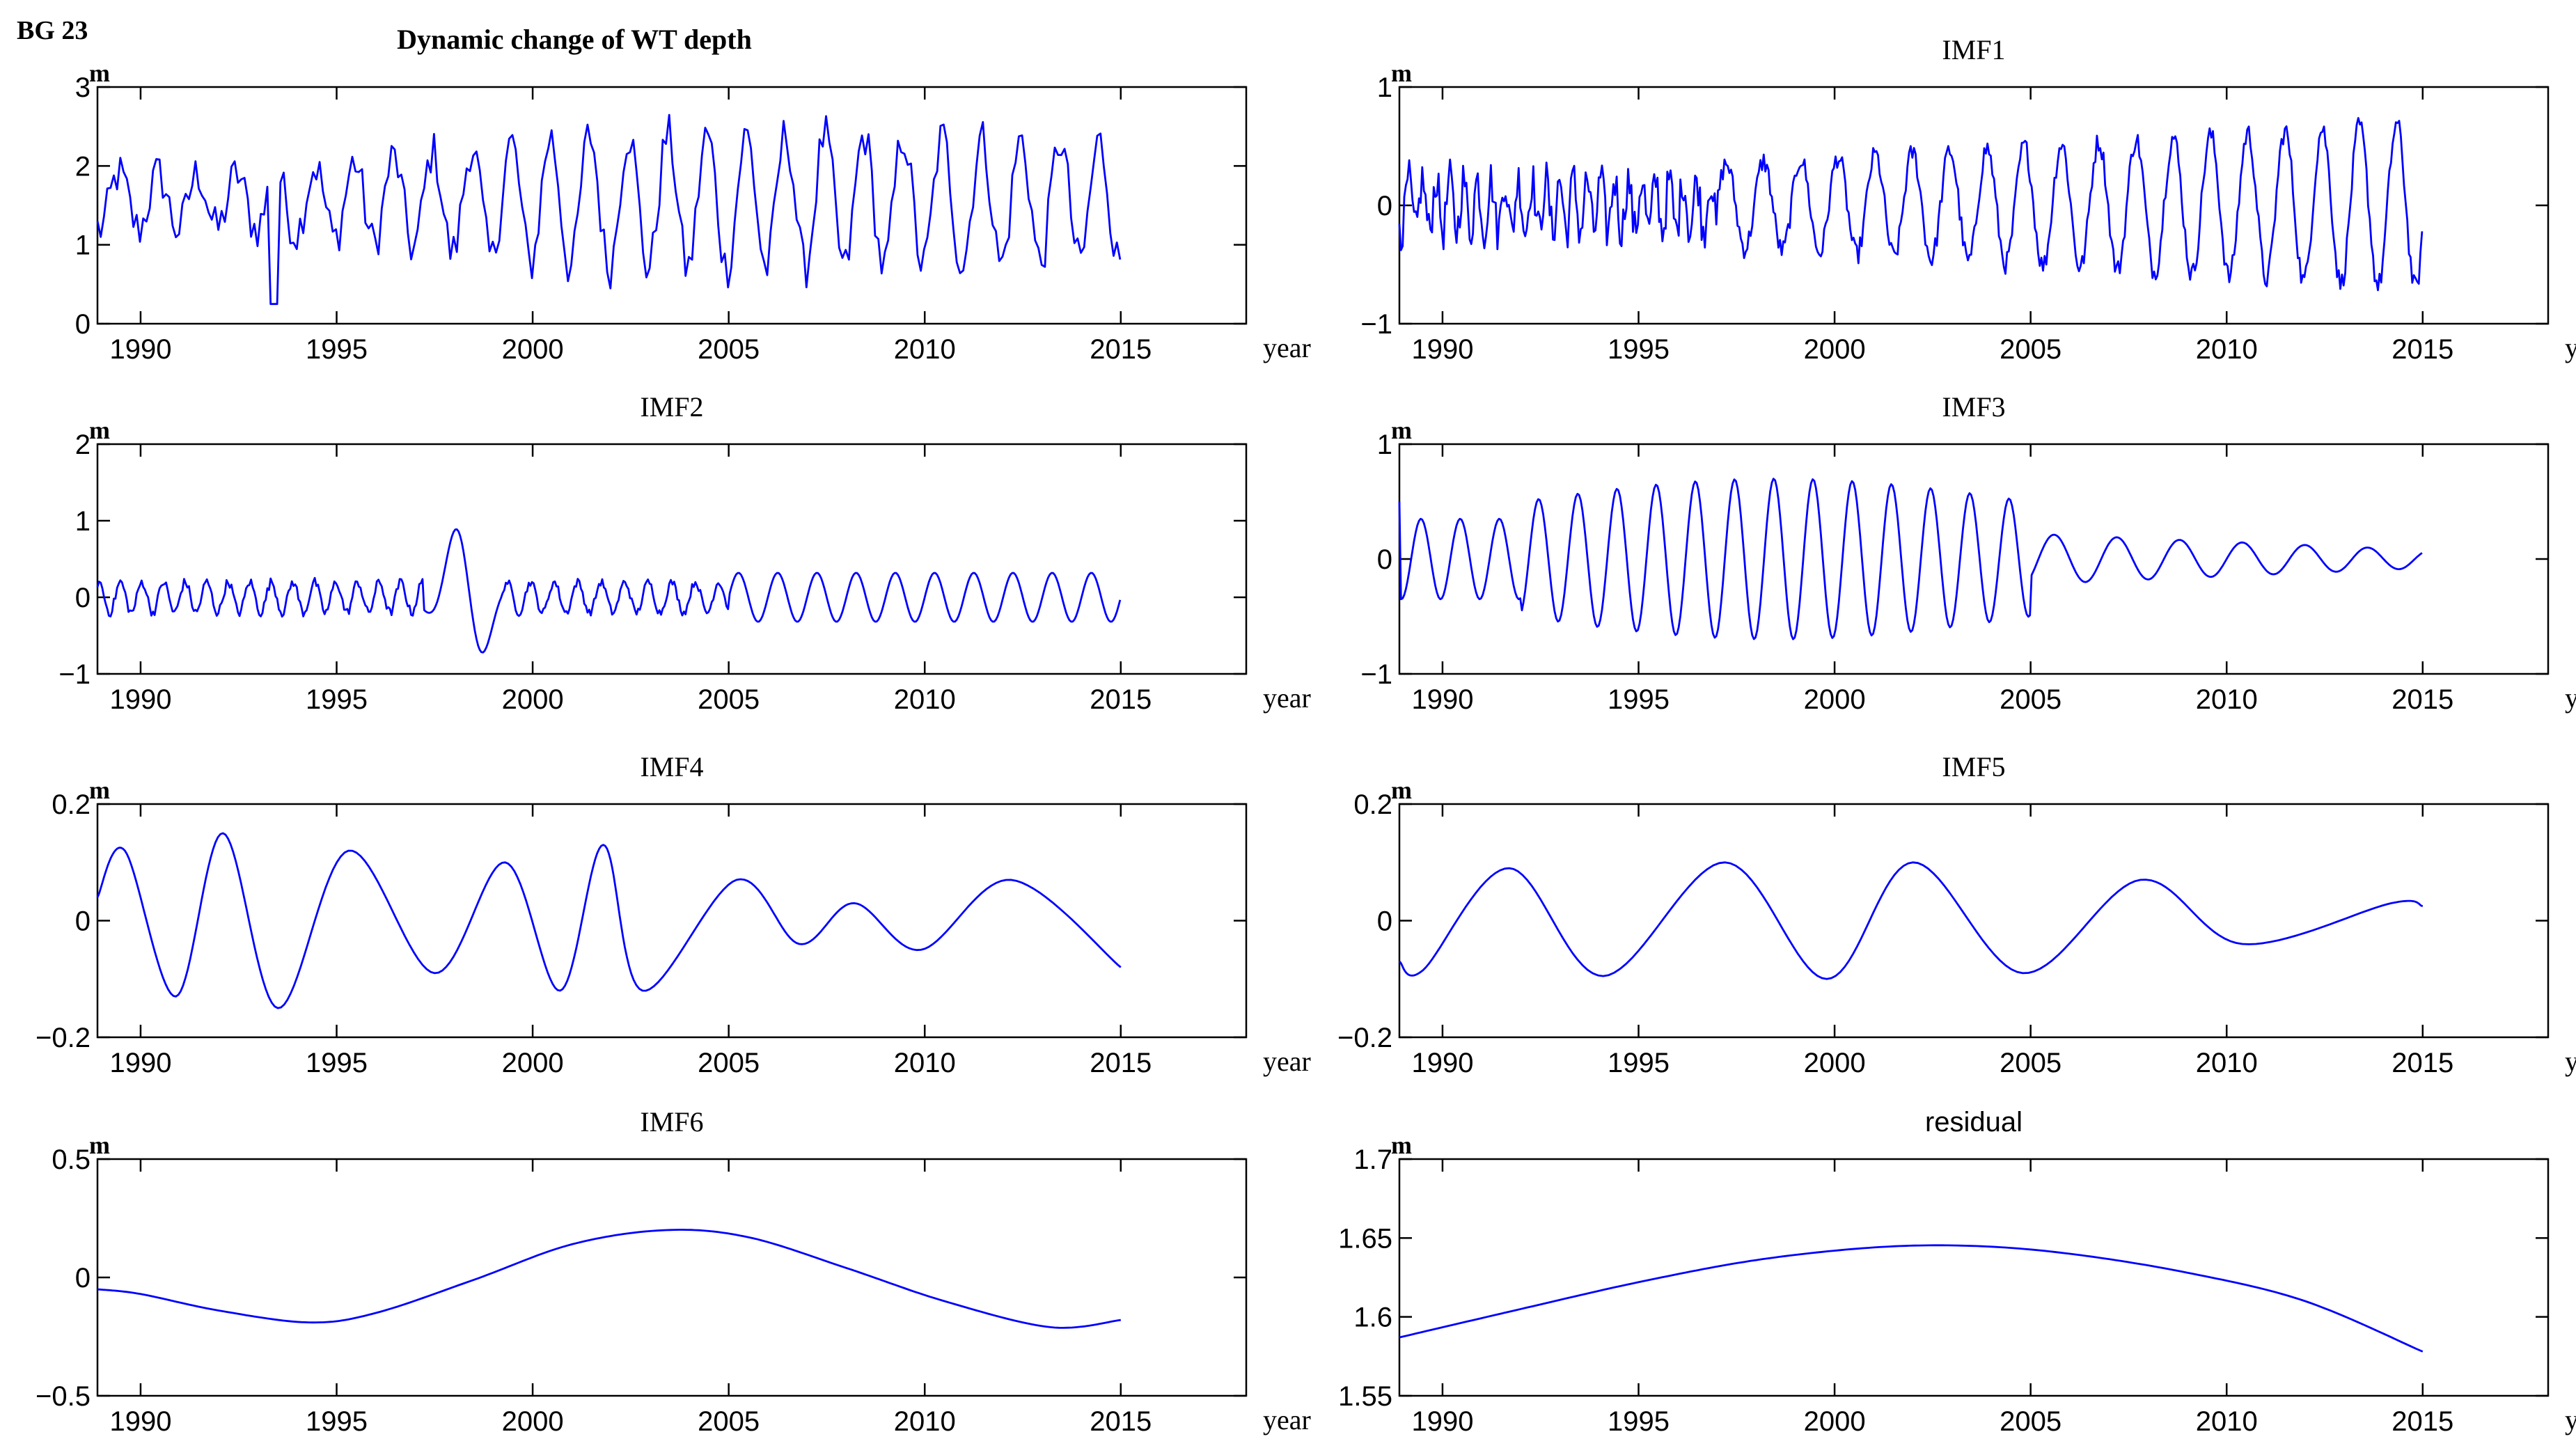  Describe the element at coordinates (574, 39) in the screenshot. I see `chart-title: Dynamic change of WT depth` at that location.